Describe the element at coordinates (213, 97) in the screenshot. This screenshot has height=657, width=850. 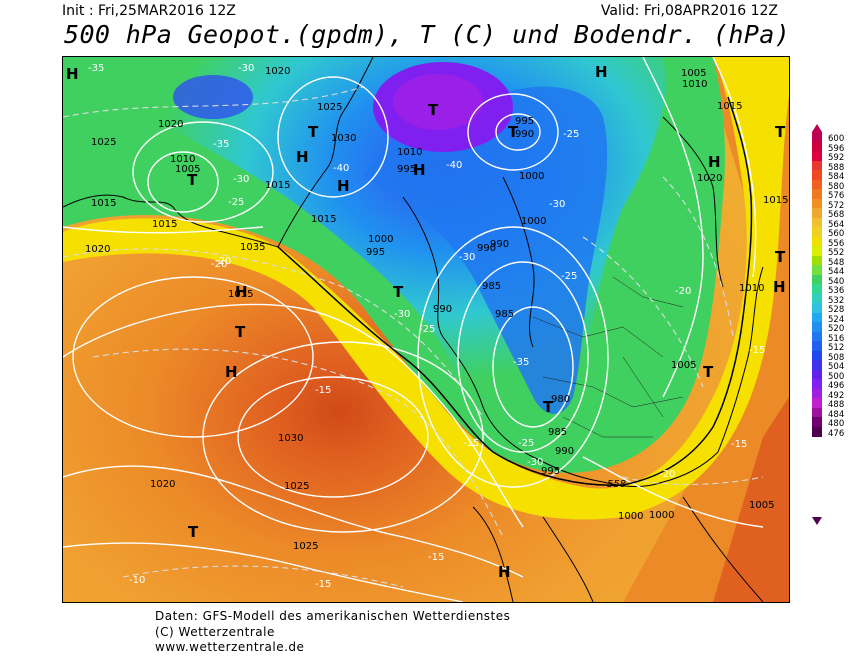
I see `west-blue-patch` at that location.